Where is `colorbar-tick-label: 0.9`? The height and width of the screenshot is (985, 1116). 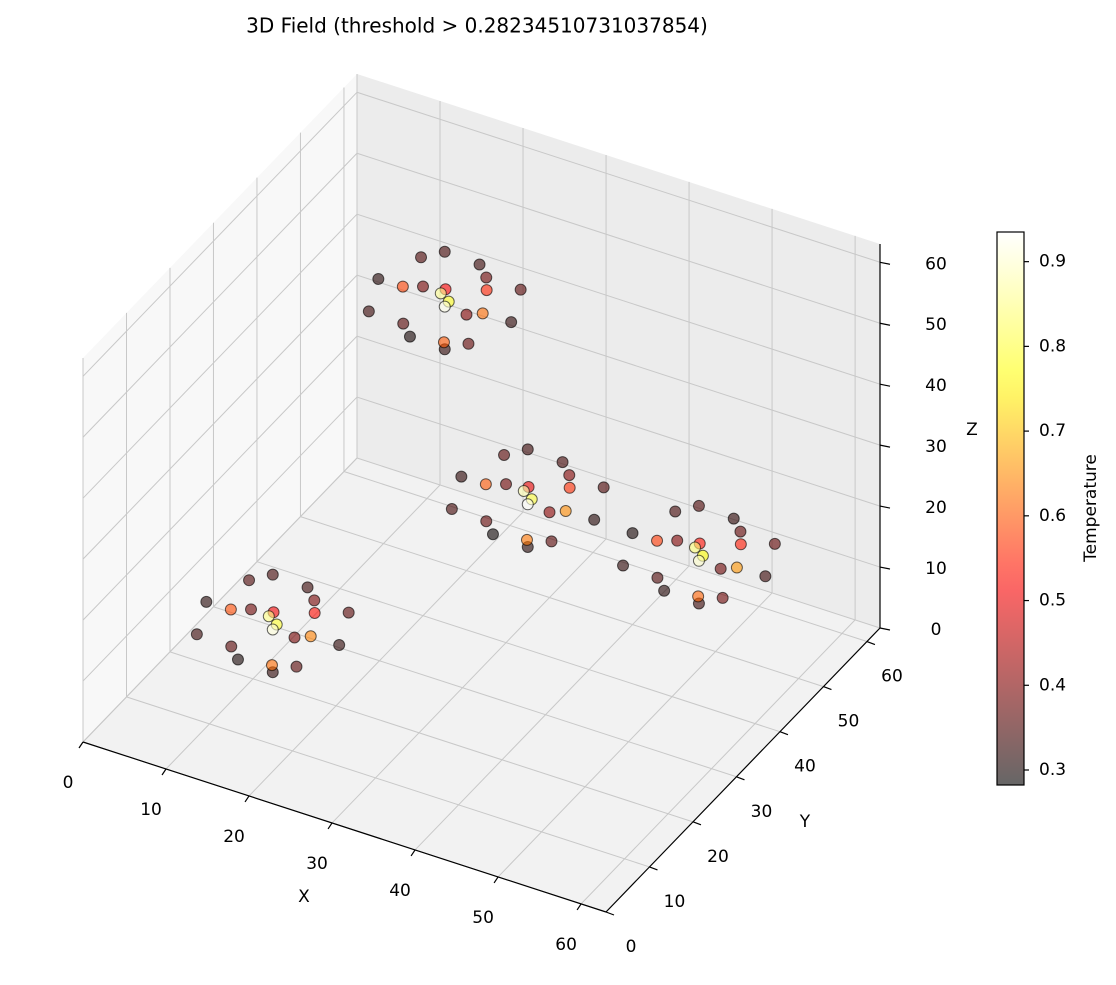
colorbar-tick-label: 0.9 is located at coordinates (1052, 262).